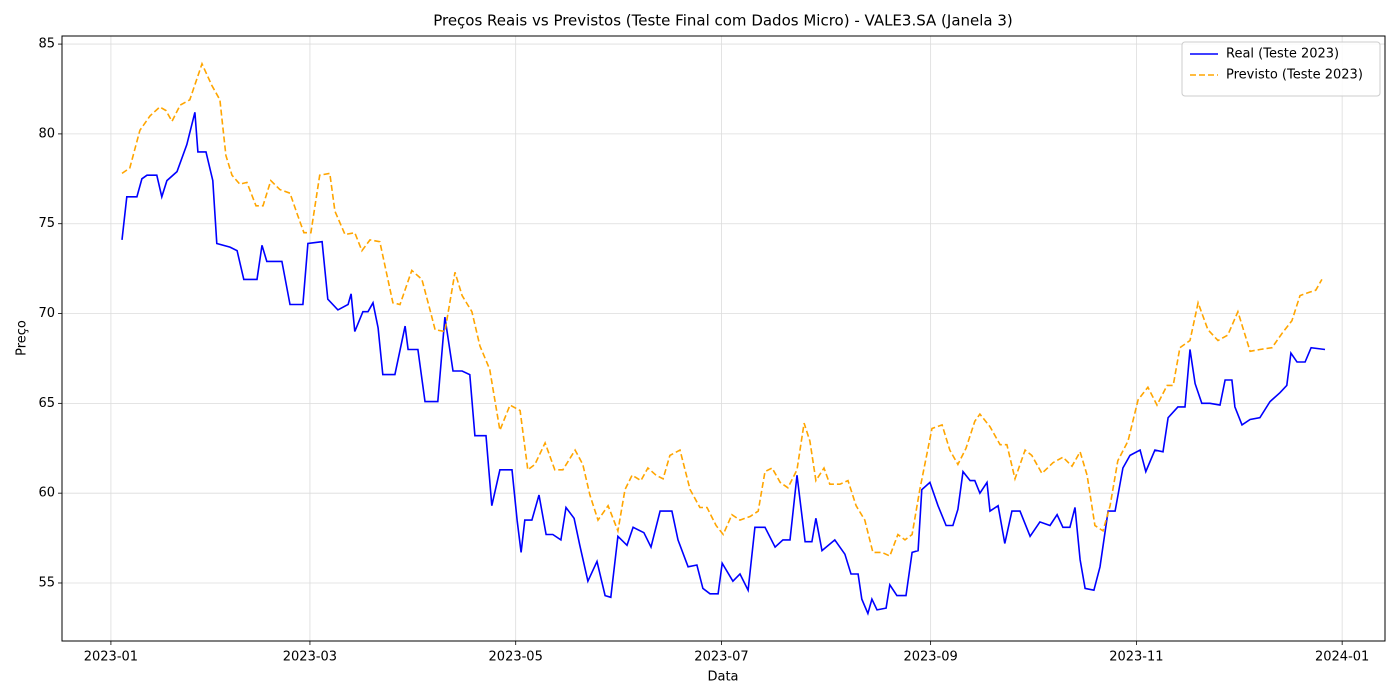 The height and width of the screenshot is (700, 1400). Describe the element at coordinates (46, 223) in the screenshot. I see `y-tick-label: 75` at that location.